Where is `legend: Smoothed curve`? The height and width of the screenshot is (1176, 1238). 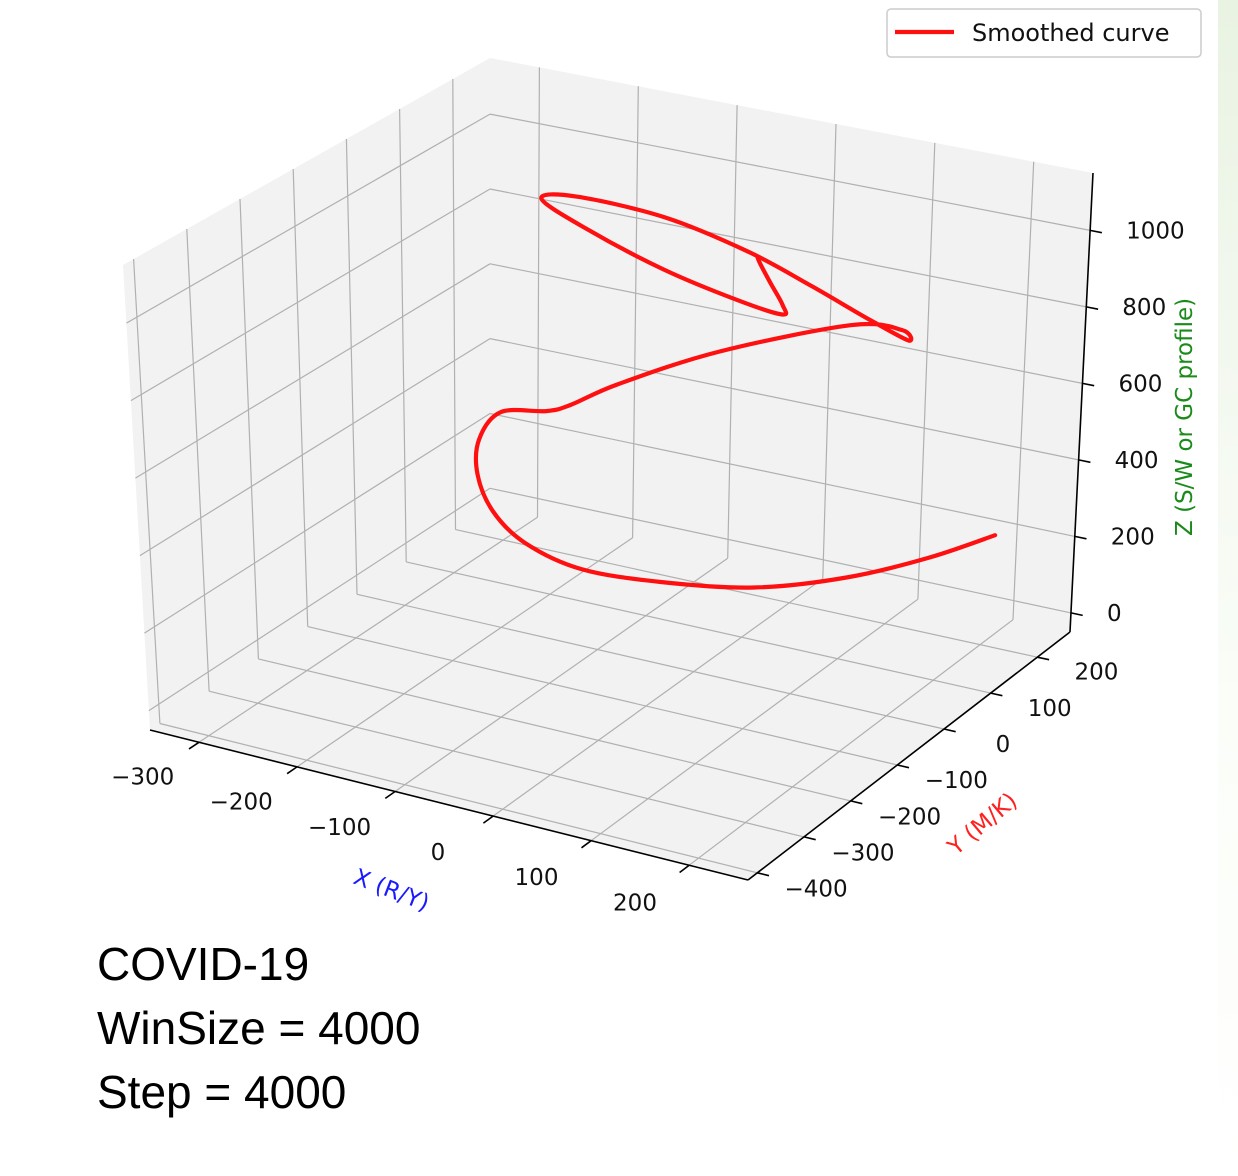 legend: Smoothed curve is located at coordinates (1044, 33).